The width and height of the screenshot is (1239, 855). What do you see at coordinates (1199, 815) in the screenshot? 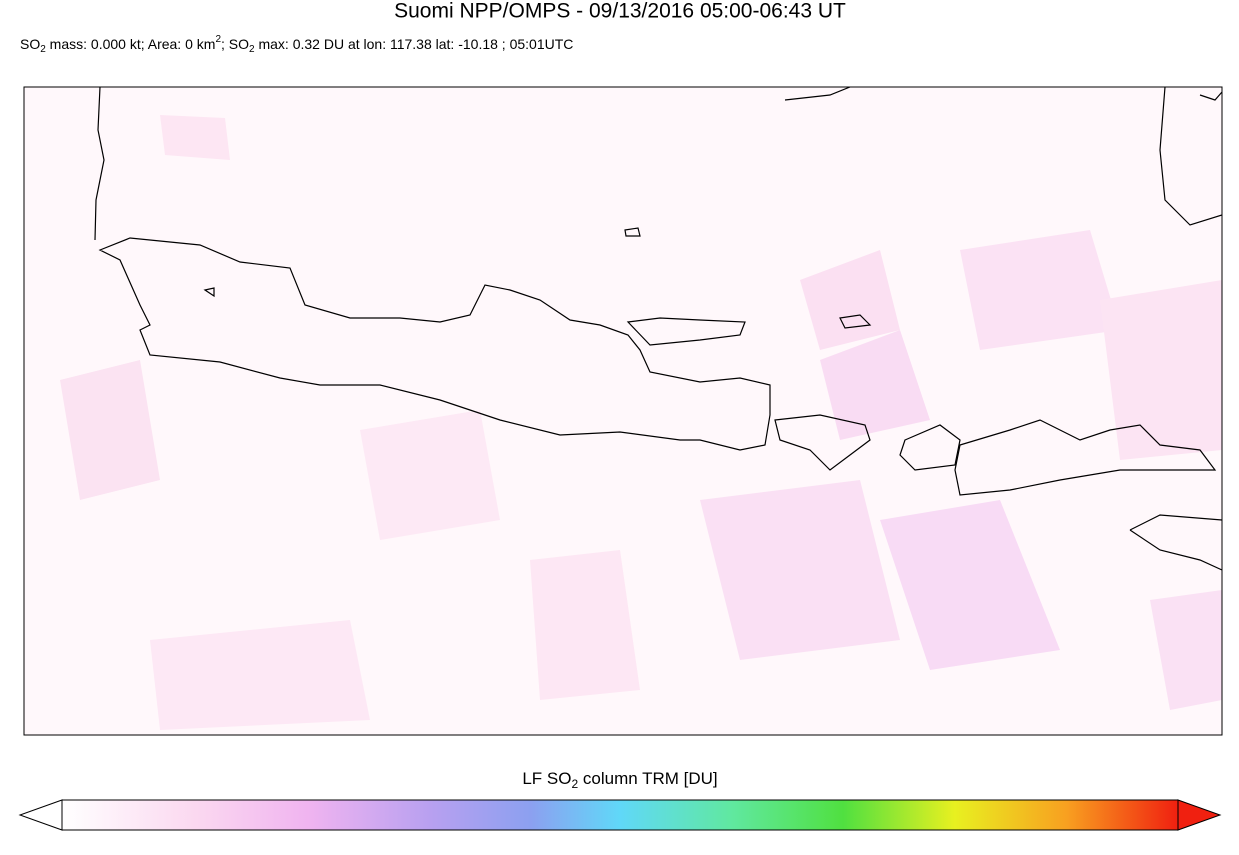
I see `colorbar-over` at bounding box center [1199, 815].